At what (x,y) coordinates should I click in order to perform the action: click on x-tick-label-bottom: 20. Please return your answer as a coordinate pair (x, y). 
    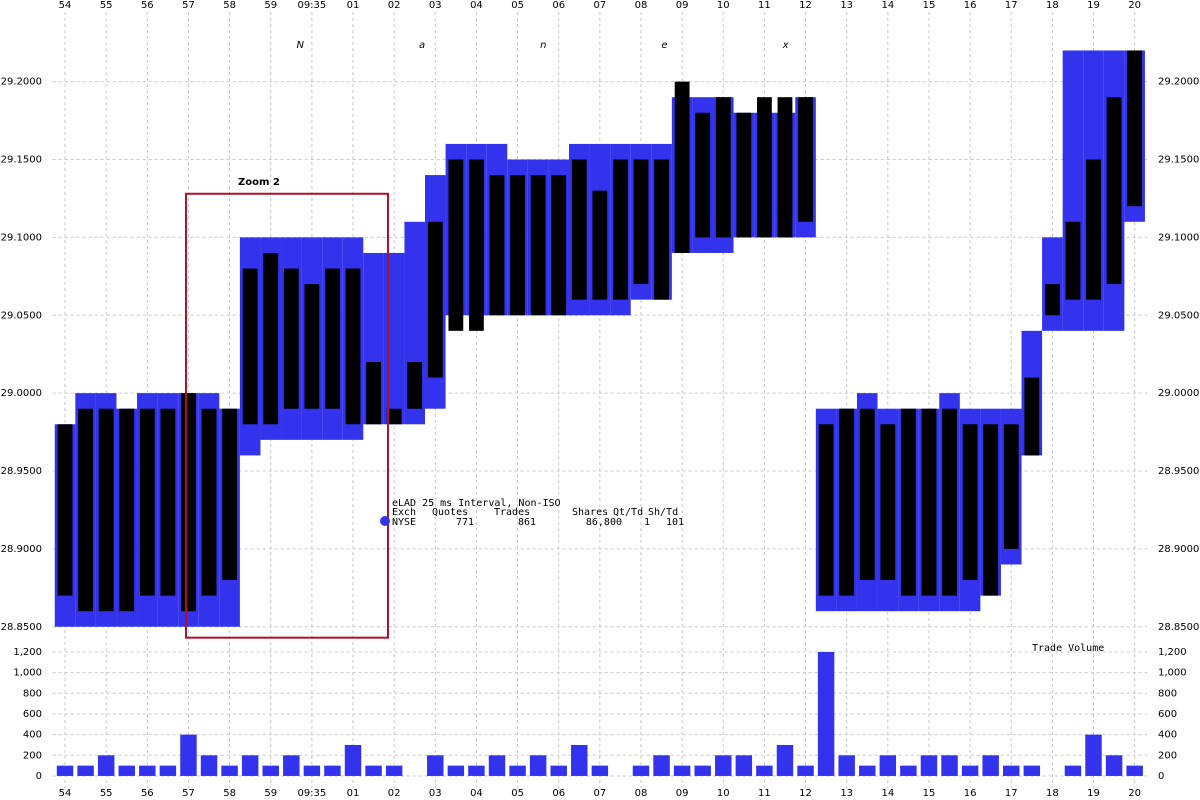
    Looking at the image, I should click on (1134, 793).